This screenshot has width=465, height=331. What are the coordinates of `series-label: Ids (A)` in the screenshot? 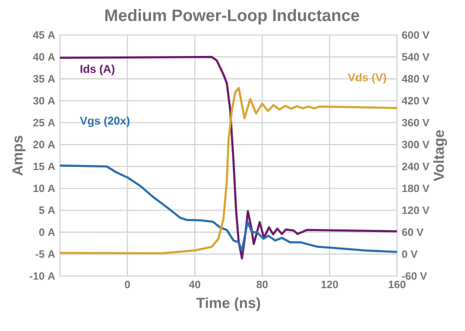 It's located at (97, 70).